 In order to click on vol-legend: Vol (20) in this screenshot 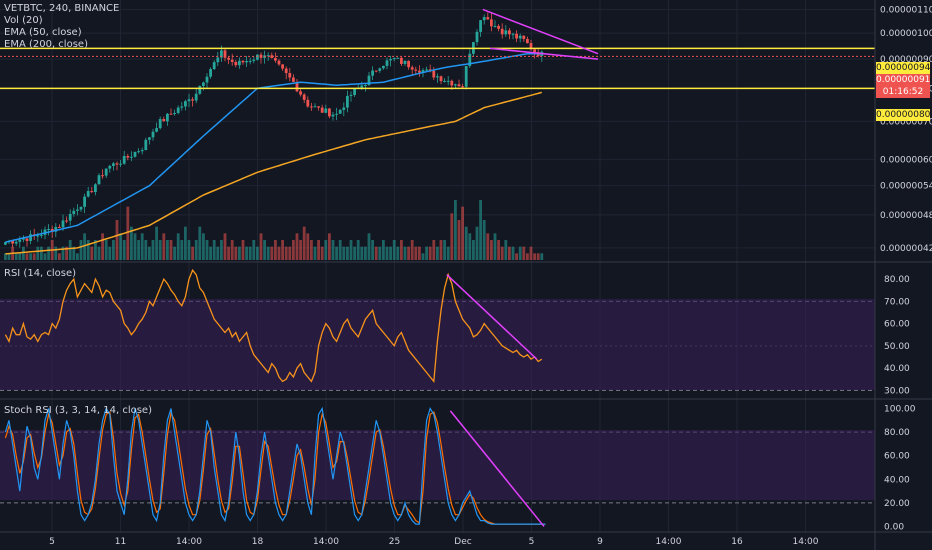, I will do `click(23, 20)`.